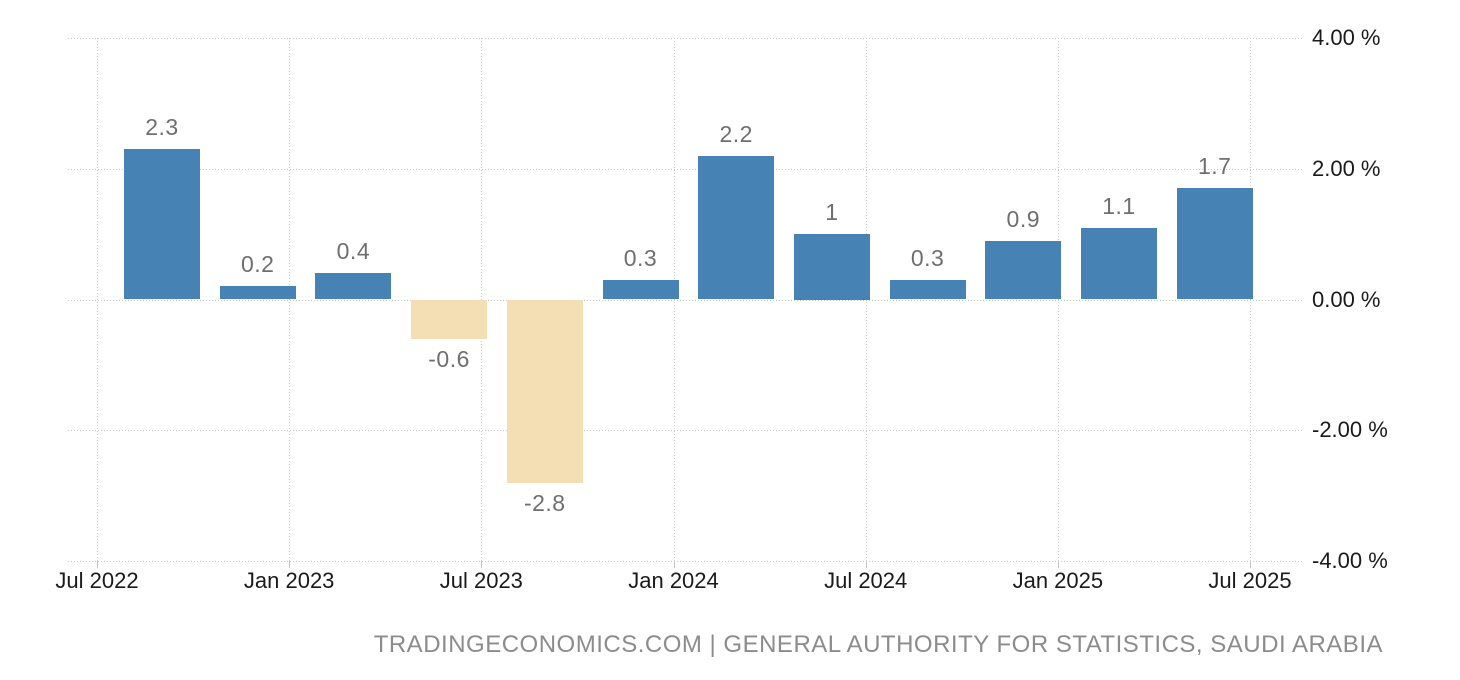  I want to click on y-axis-tick-label: 4.00 %, so click(1346, 37).